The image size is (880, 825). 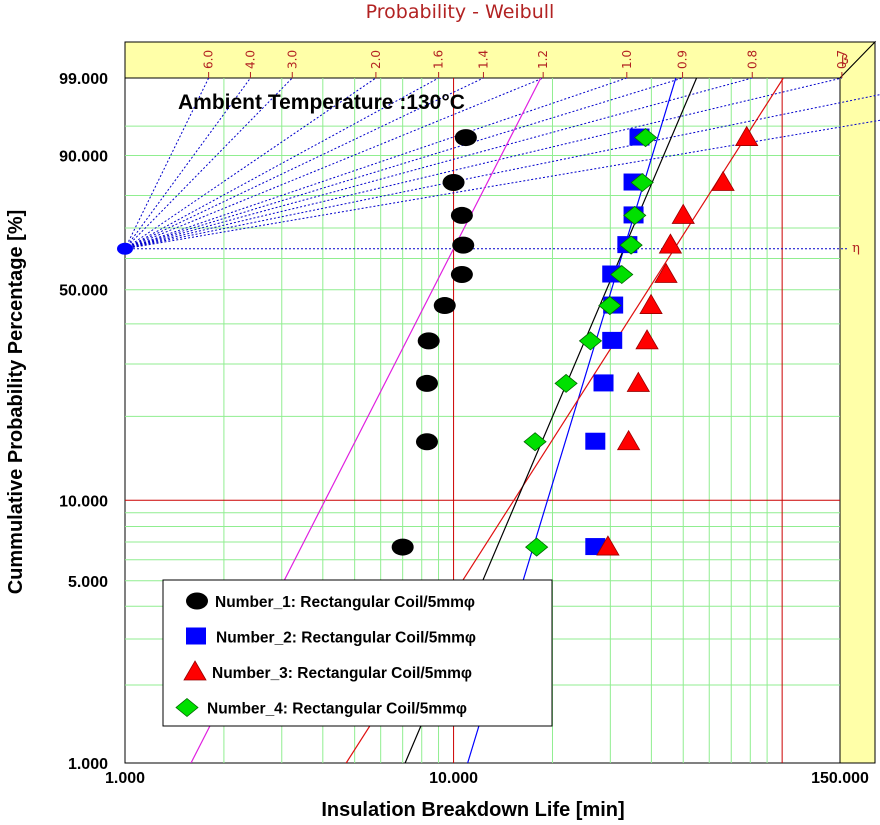 What do you see at coordinates (627, 59) in the screenshot?
I see `beta-tick-label: 1.0` at bounding box center [627, 59].